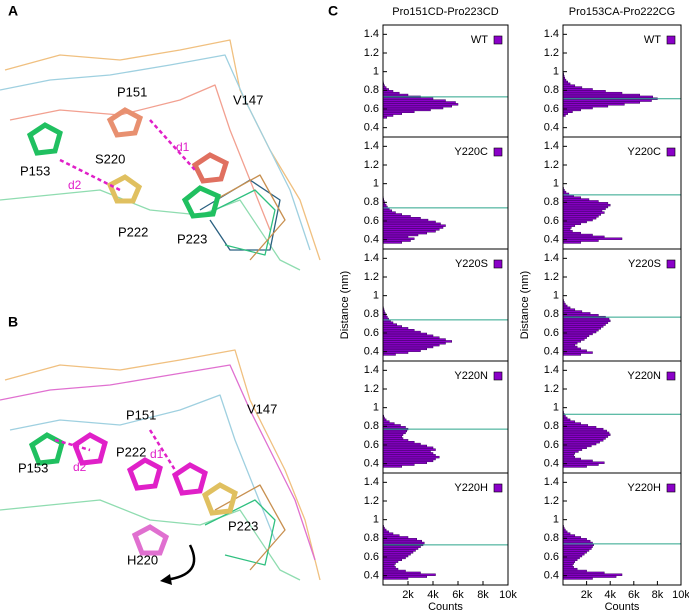  I want to click on arrow, so click(180, 563).